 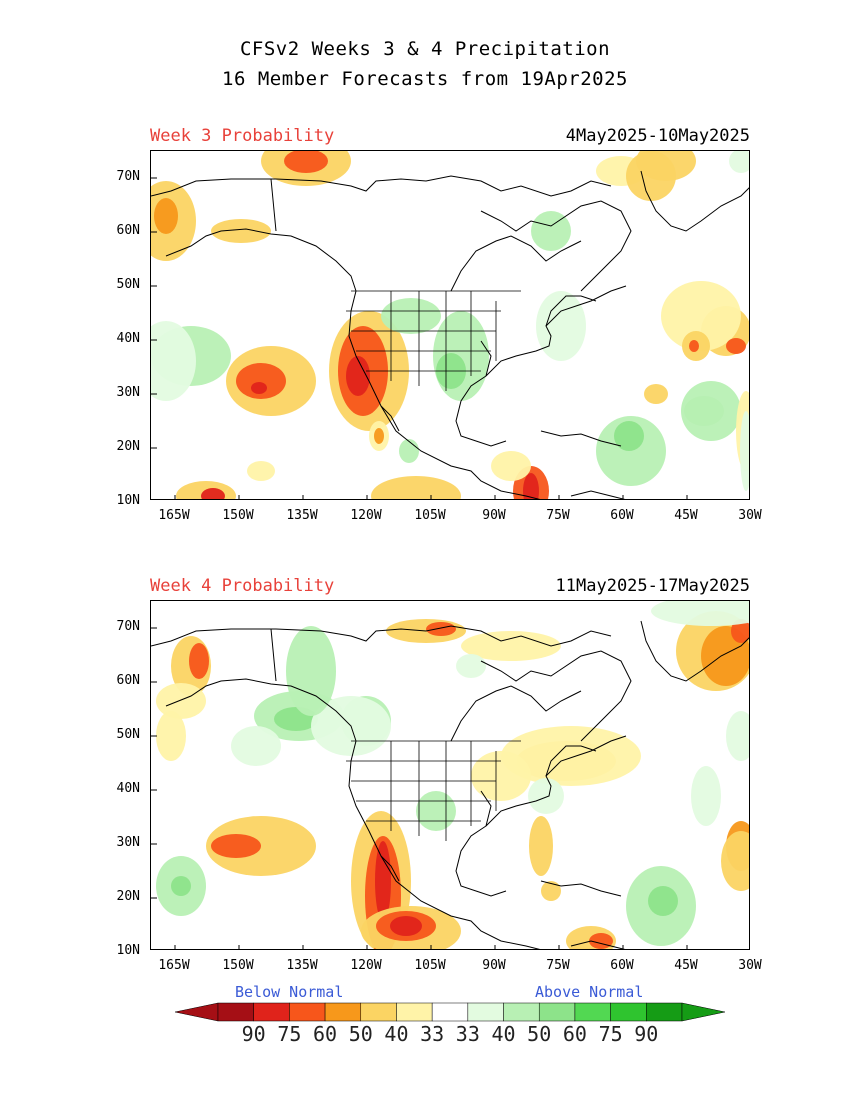 I want to click on legend-value: 60, so click(x=325, y=1034).